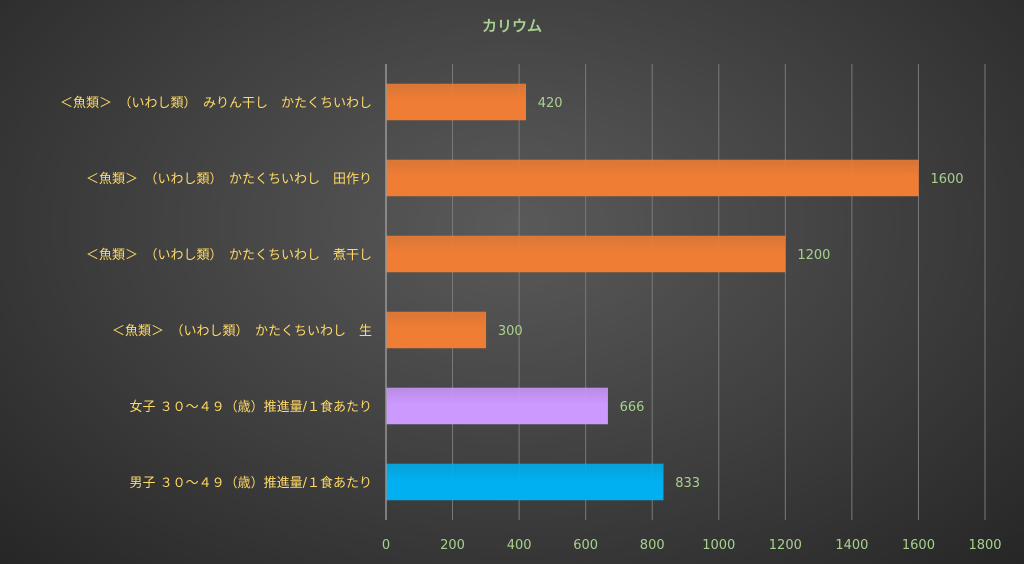 Image resolution: width=1024 pixels, height=564 pixels. I want to click on category-label: ＜魚類＞ （いわし類） かたくちいわし 田作り, so click(229, 179).